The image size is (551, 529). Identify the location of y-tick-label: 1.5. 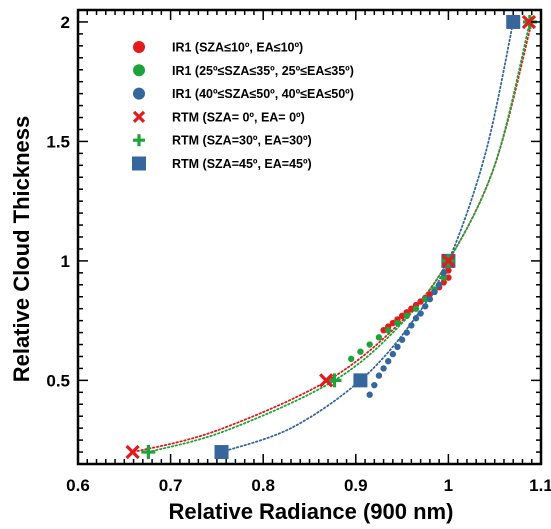
(58, 141).